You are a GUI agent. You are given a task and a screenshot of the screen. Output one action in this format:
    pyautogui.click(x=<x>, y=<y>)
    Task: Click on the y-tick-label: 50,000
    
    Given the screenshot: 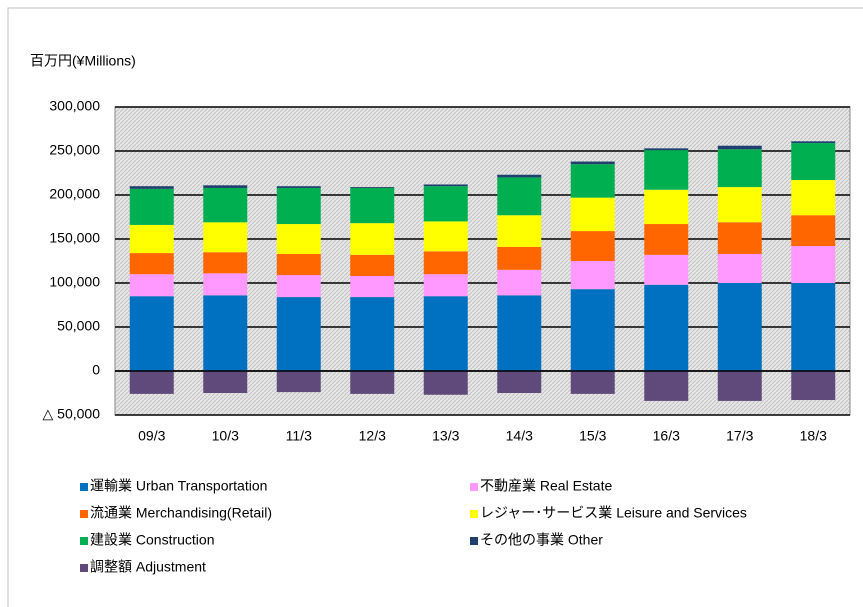 What is the action you would take?
    pyautogui.click(x=78, y=326)
    